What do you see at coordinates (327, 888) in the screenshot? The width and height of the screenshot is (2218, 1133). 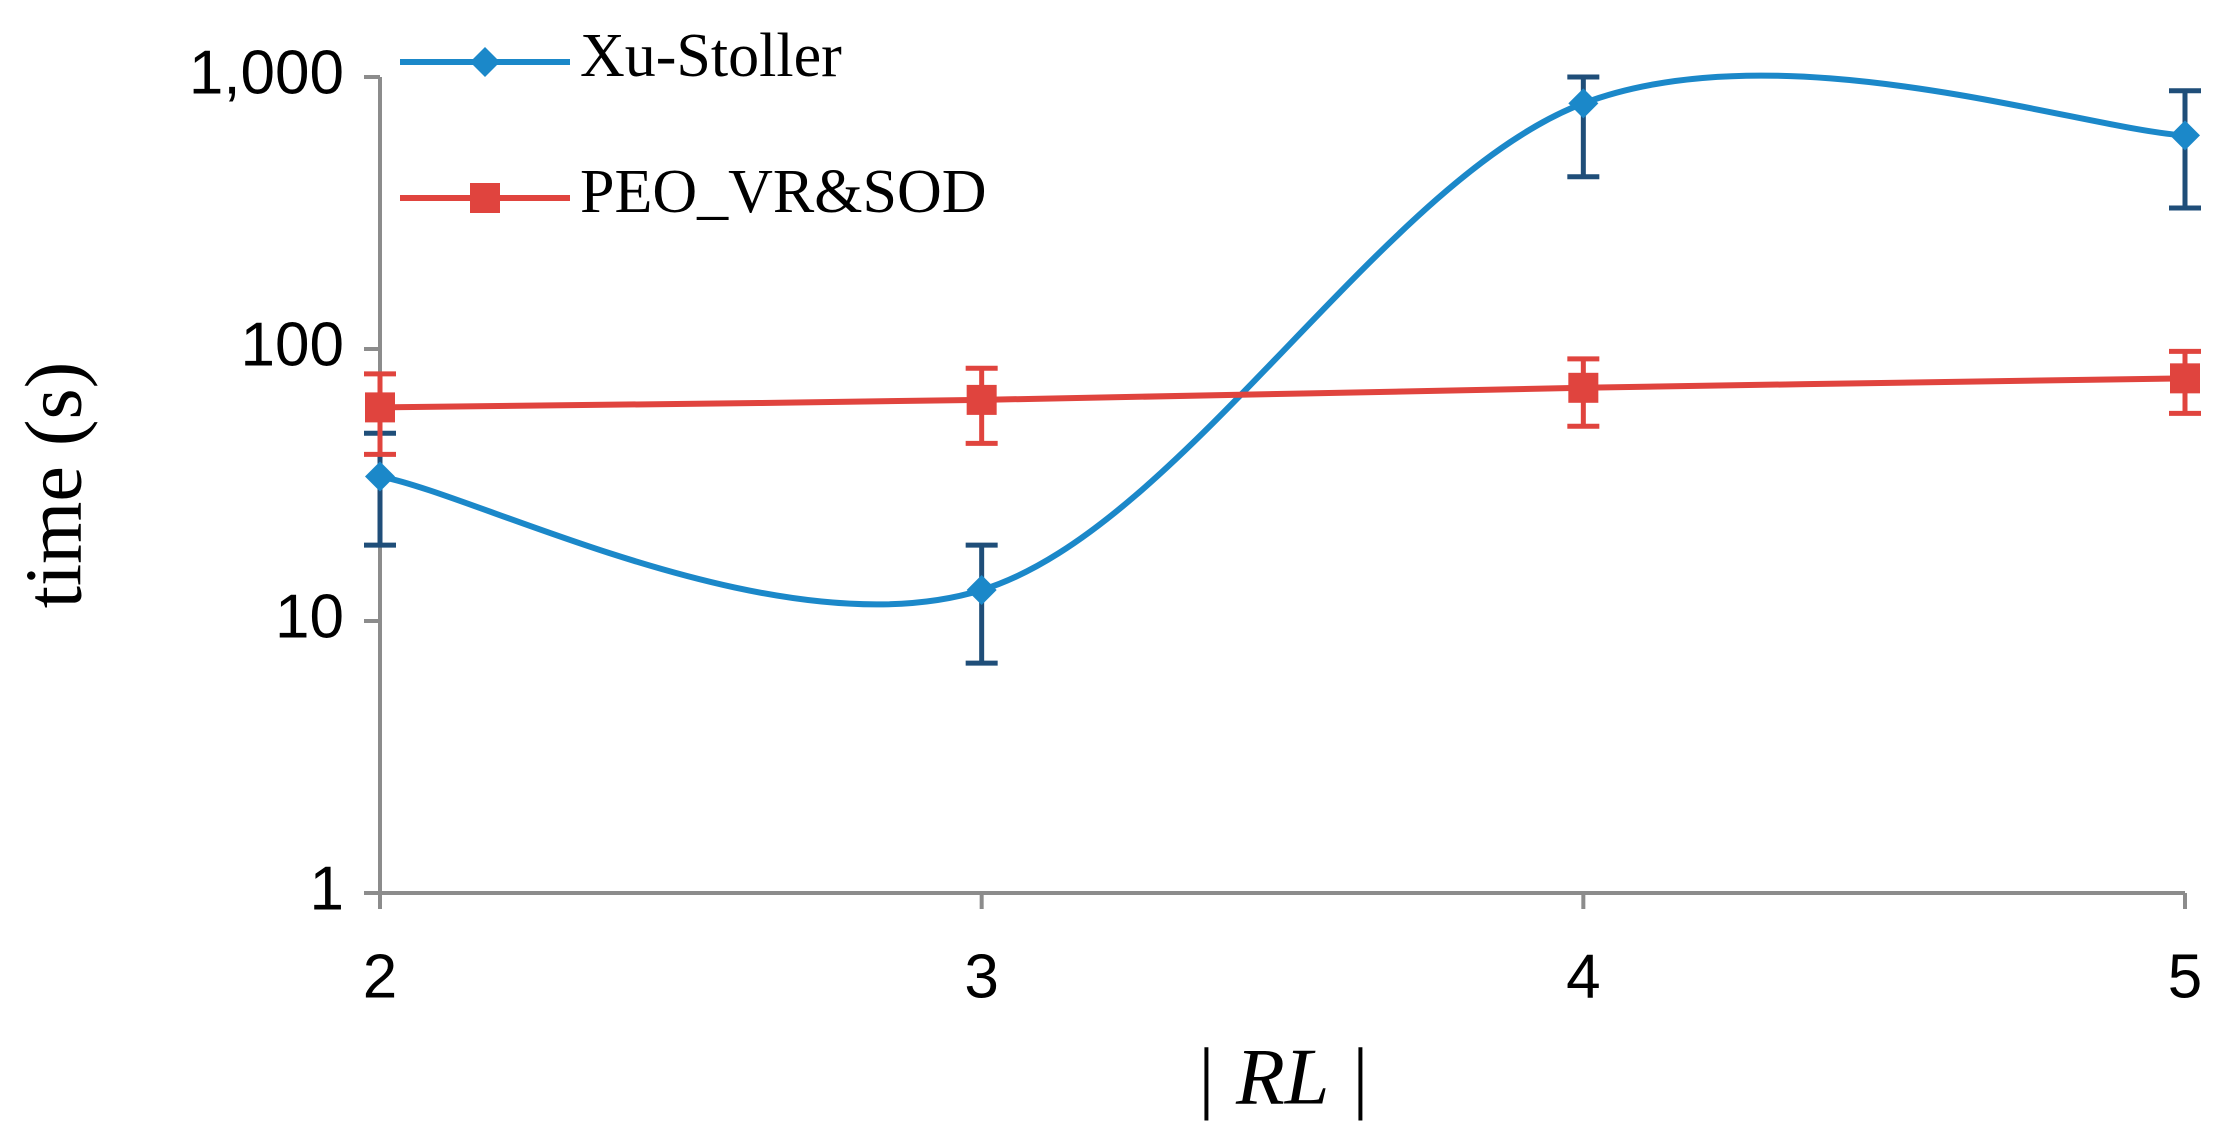 I see `y-tick-label: 1` at bounding box center [327, 888].